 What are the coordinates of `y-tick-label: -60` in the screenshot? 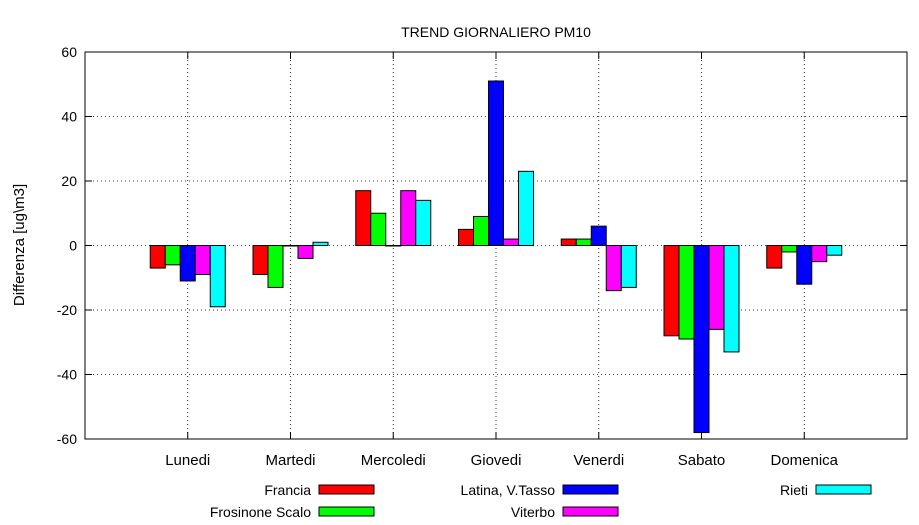 It's located at (67, 439).